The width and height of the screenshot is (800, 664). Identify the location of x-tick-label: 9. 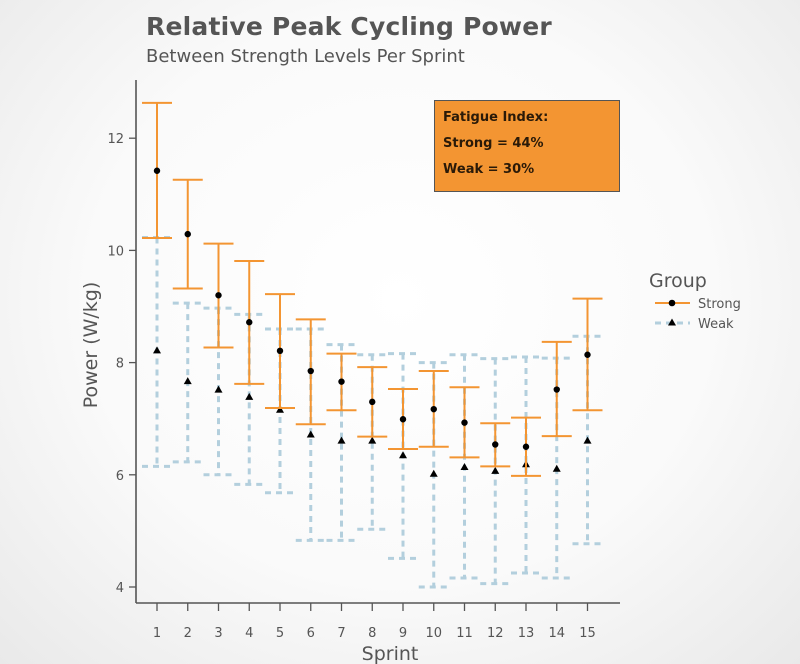
(403, 633).